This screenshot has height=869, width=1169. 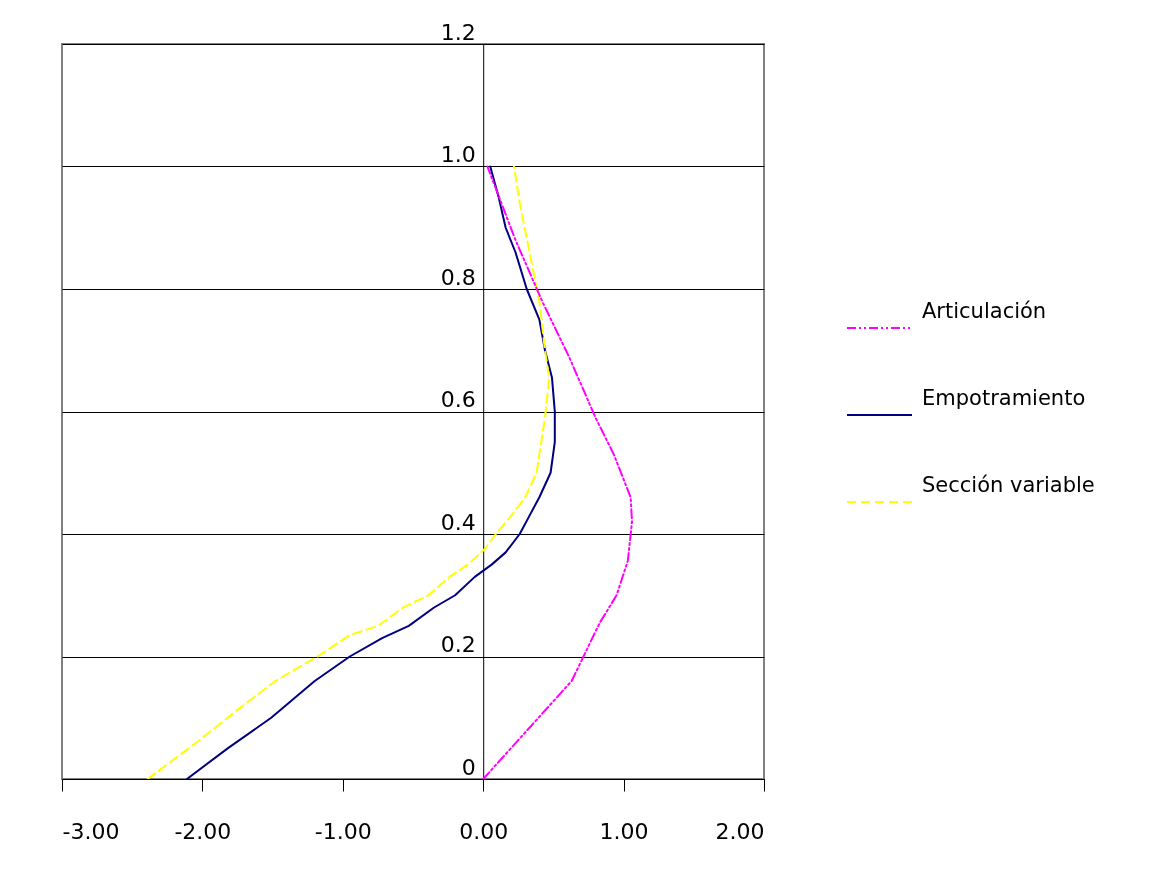 I want to click on text: Articulación, so click(x=984, y=310).